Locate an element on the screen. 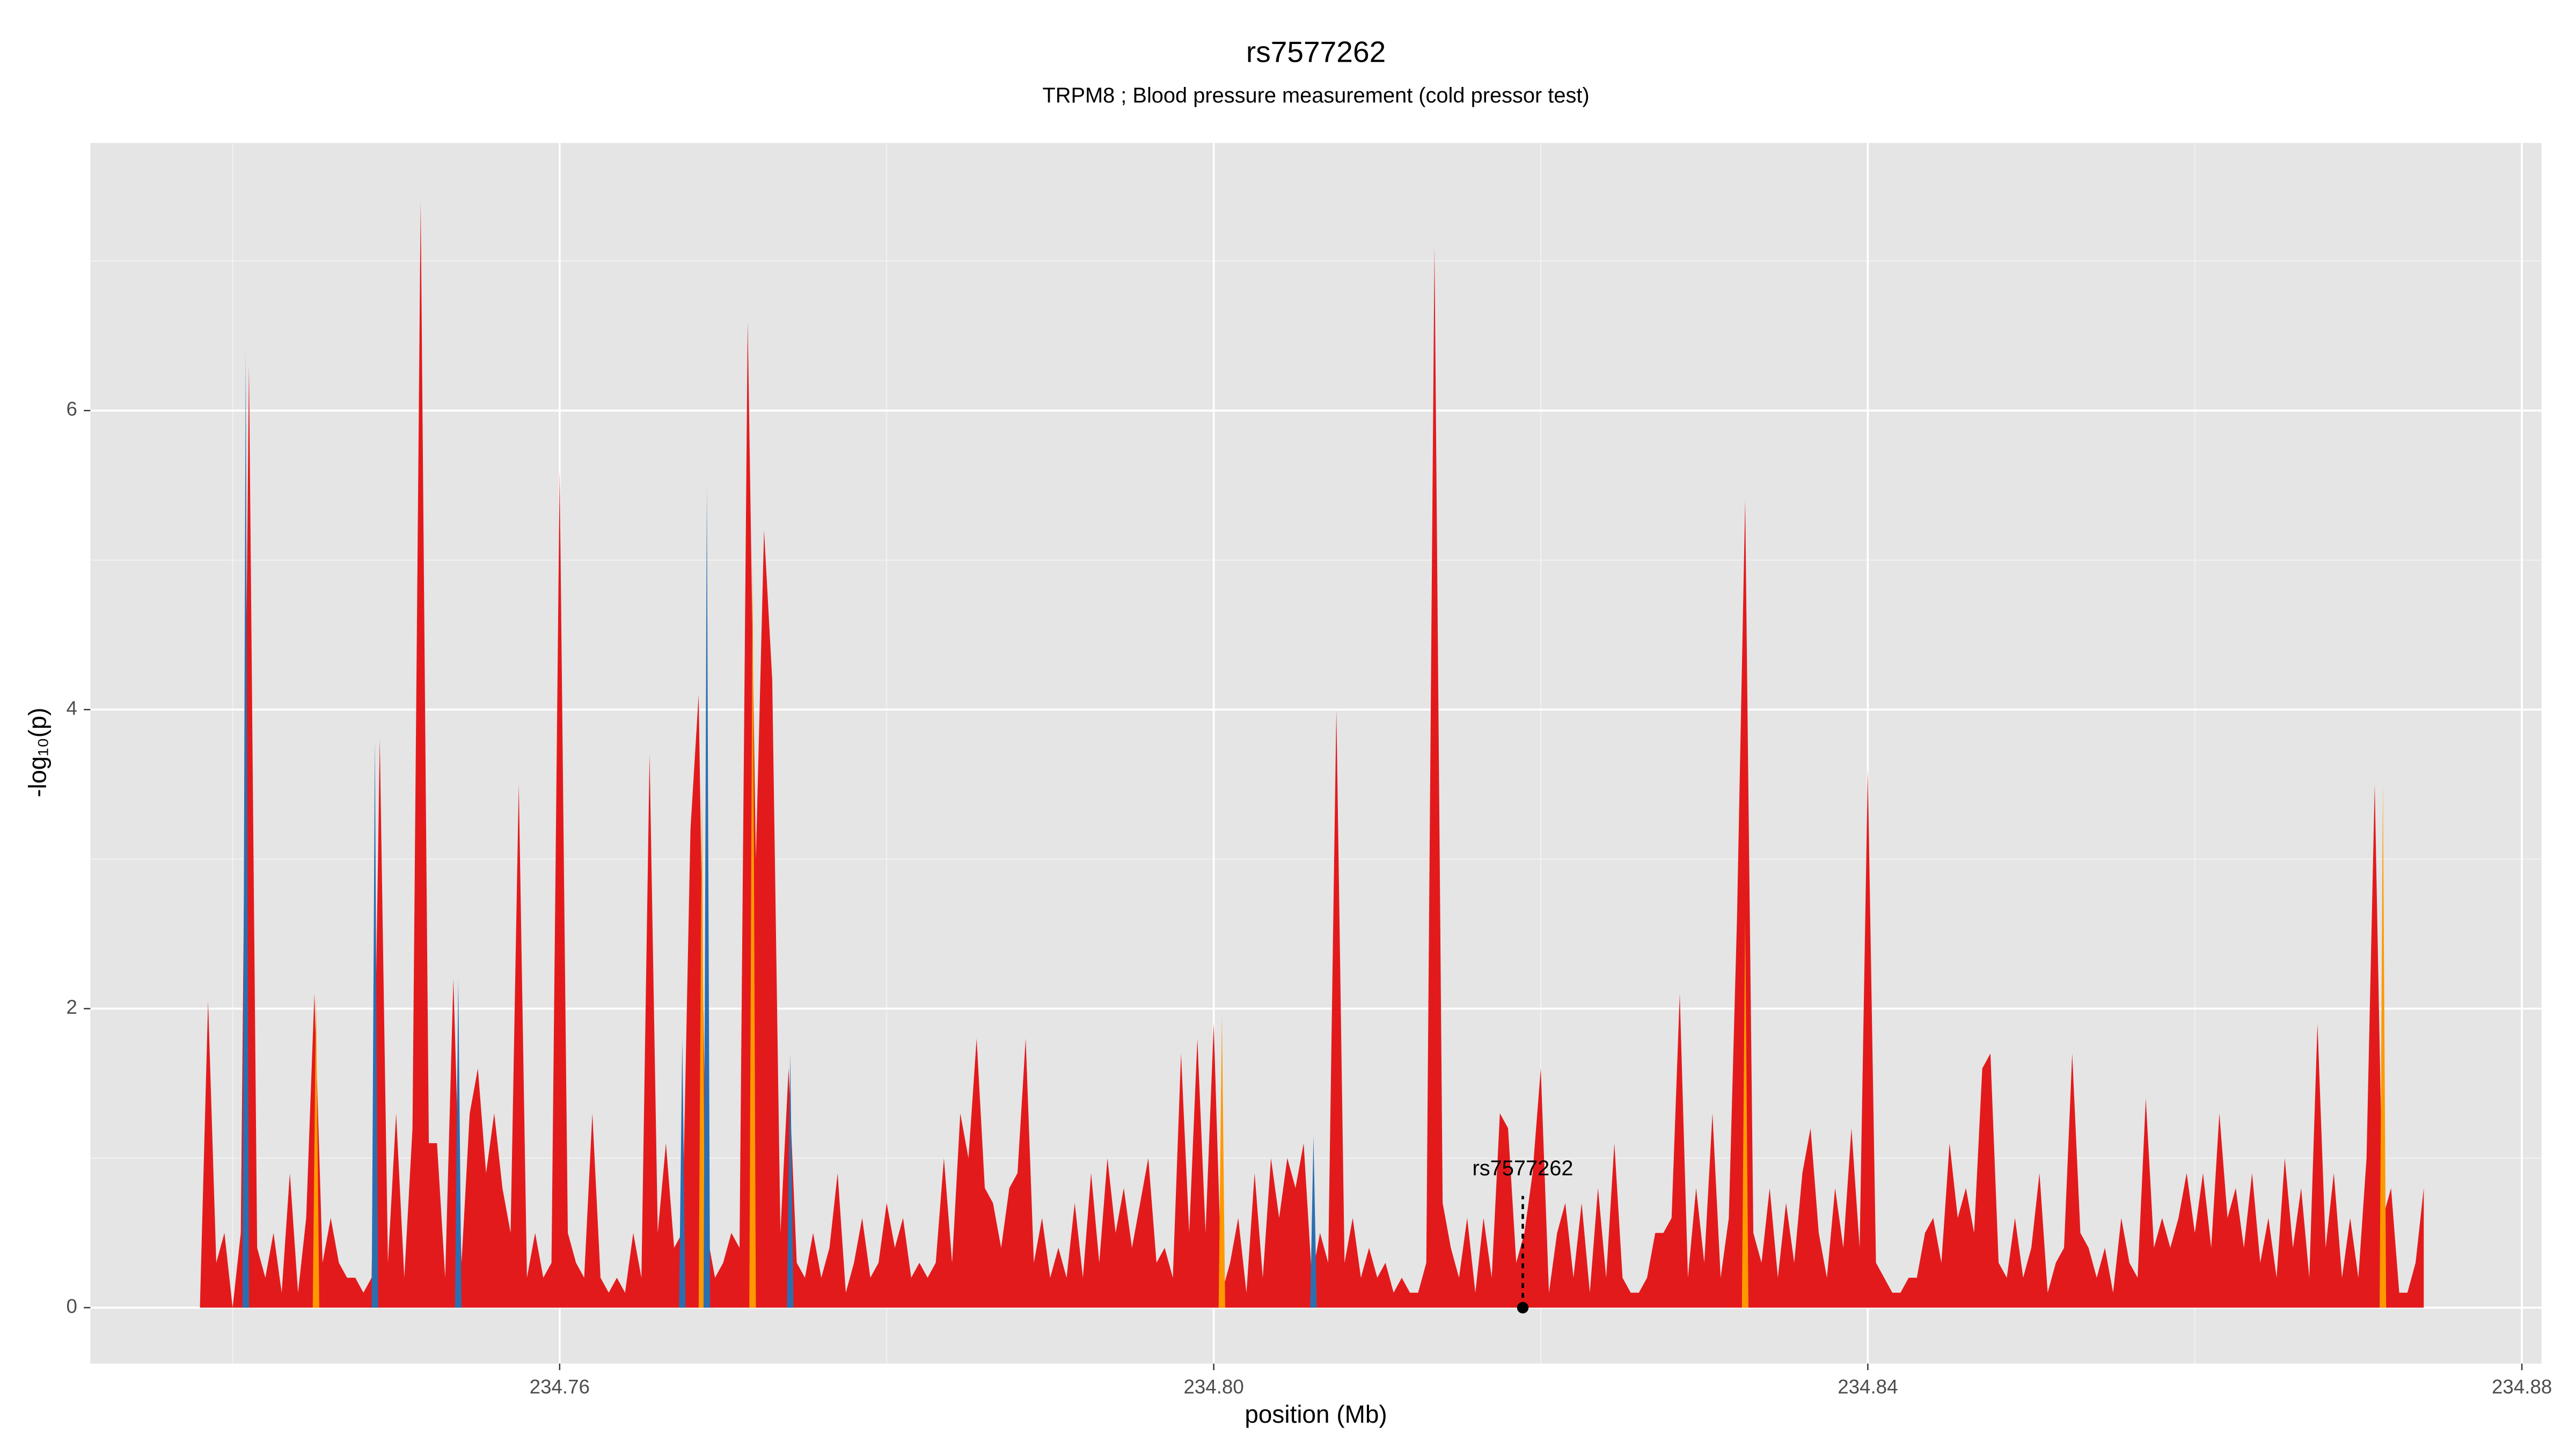 This screenshot has width=2576, height=1449. annotation-label: rs7577262 is located at coordinates (1522, 1168).